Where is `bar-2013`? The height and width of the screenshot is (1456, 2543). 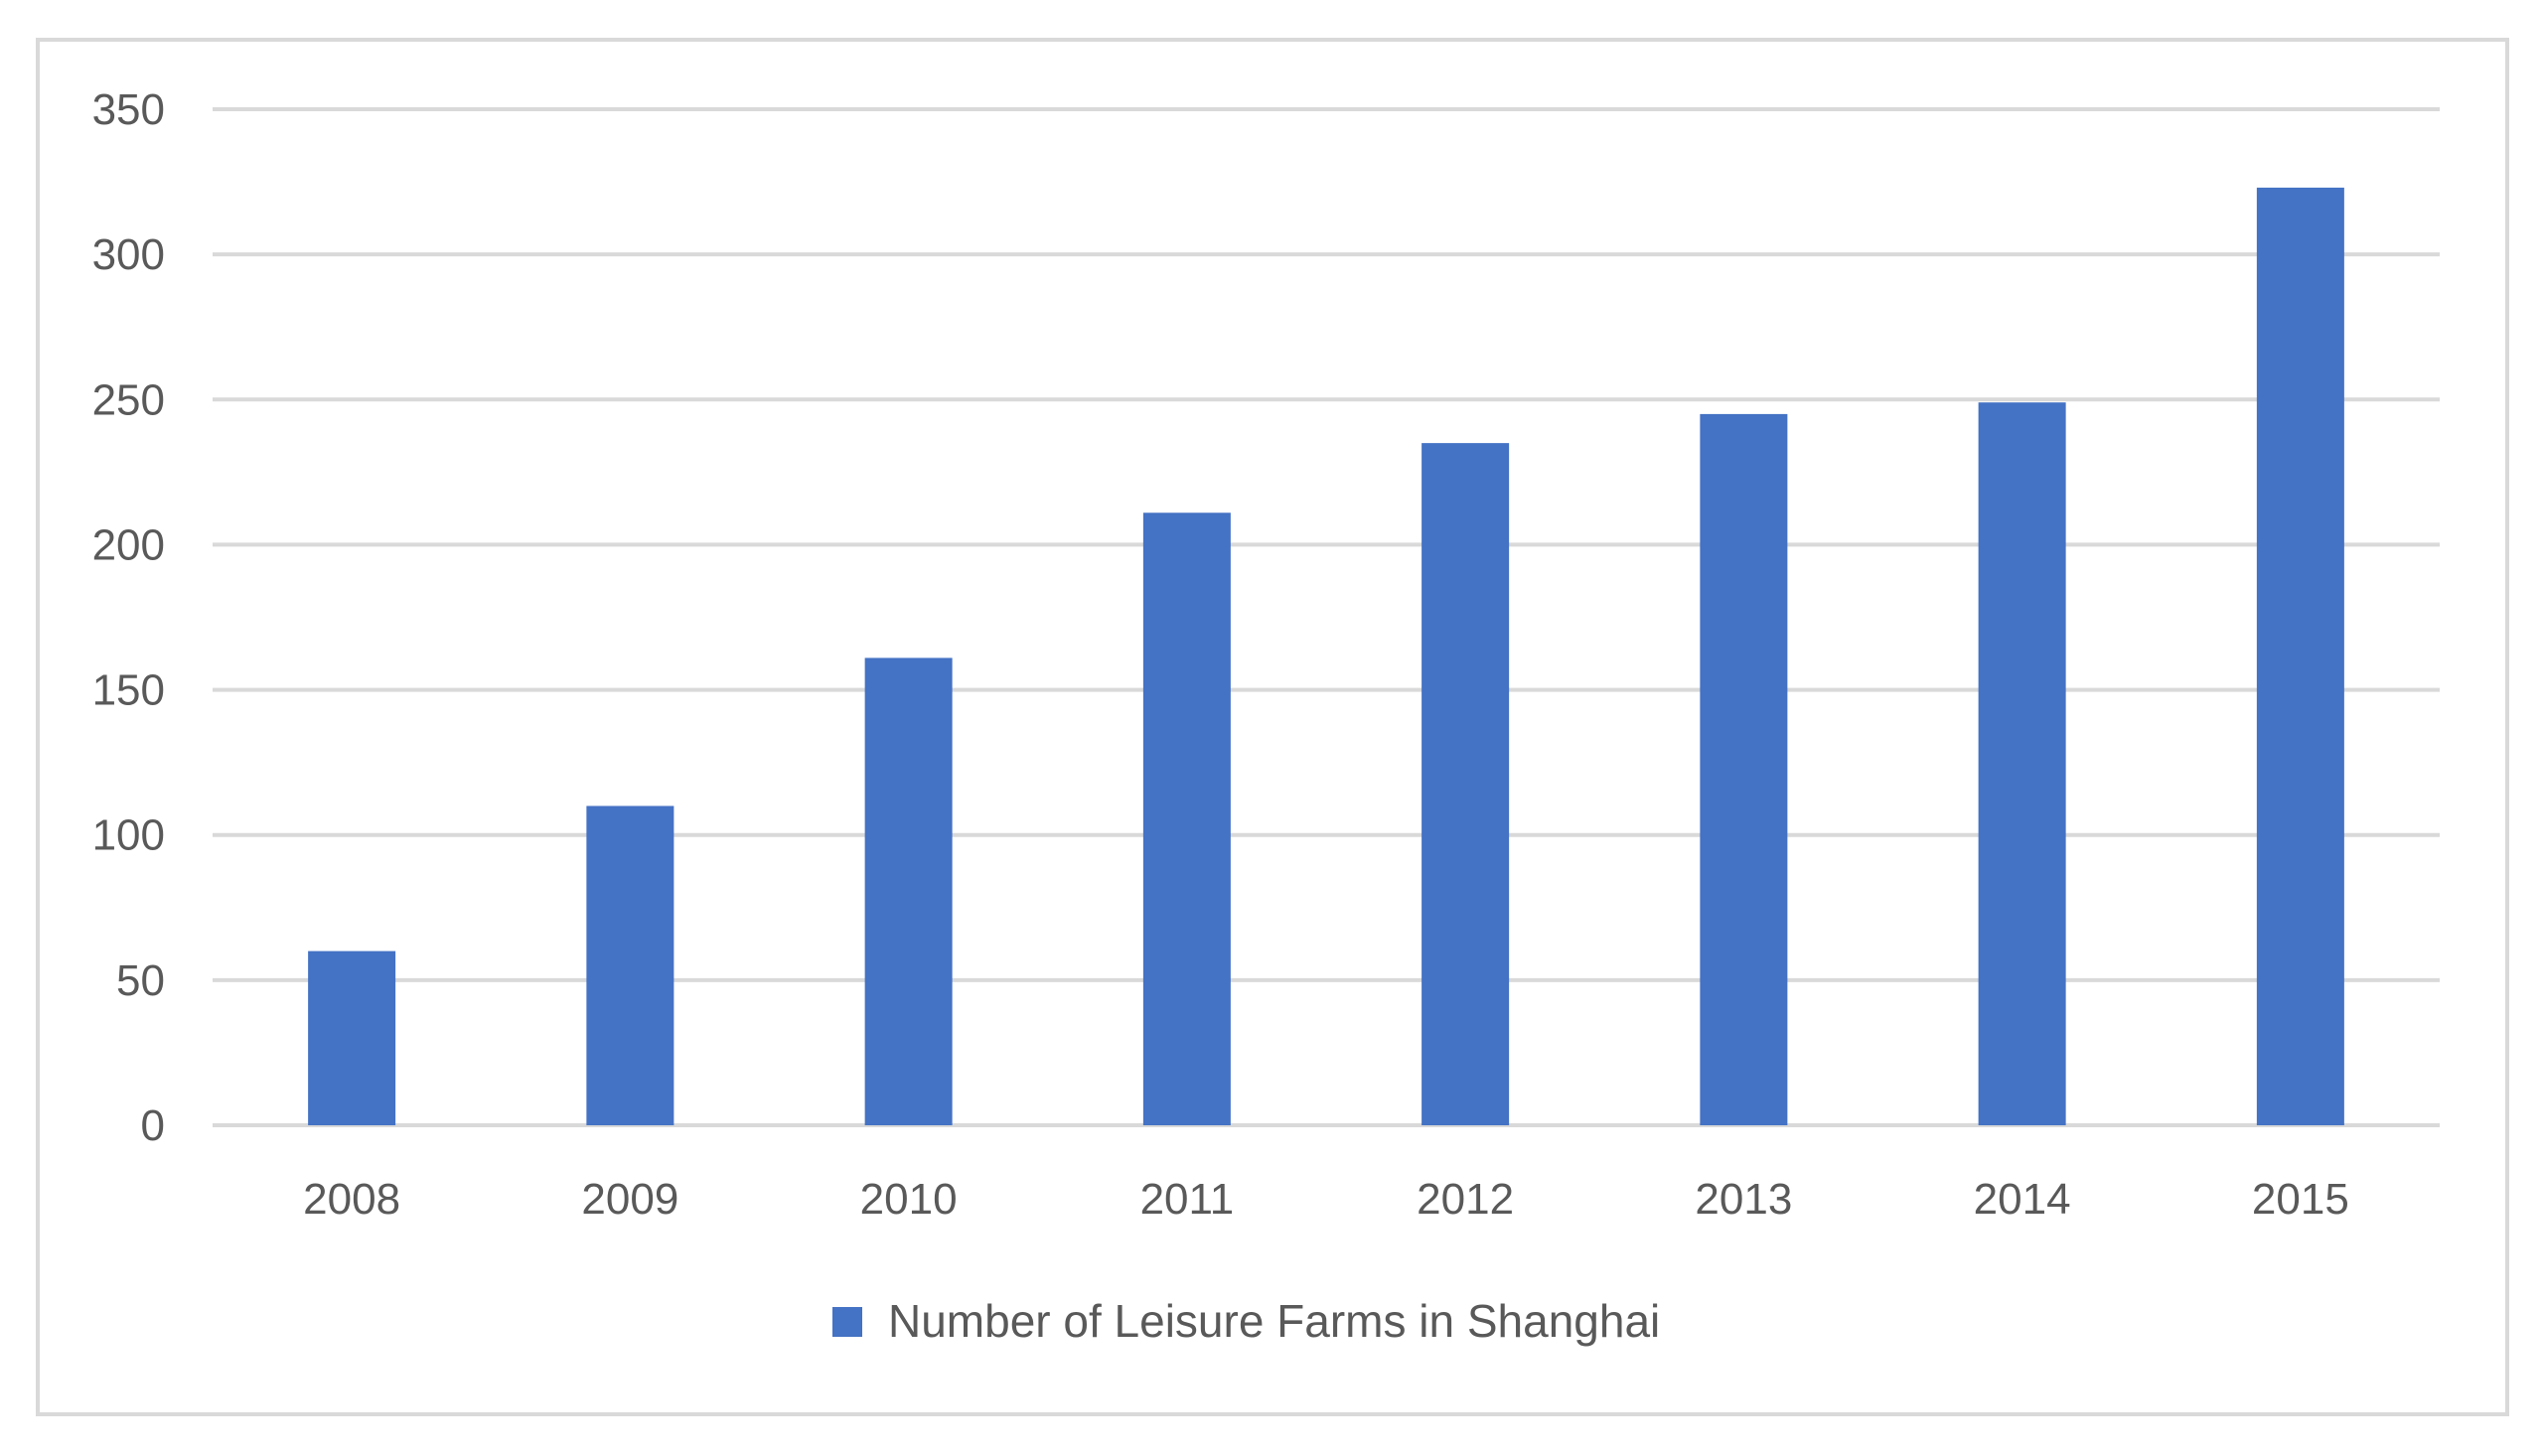
bar-2013 is located at coordinates (1744, 769).